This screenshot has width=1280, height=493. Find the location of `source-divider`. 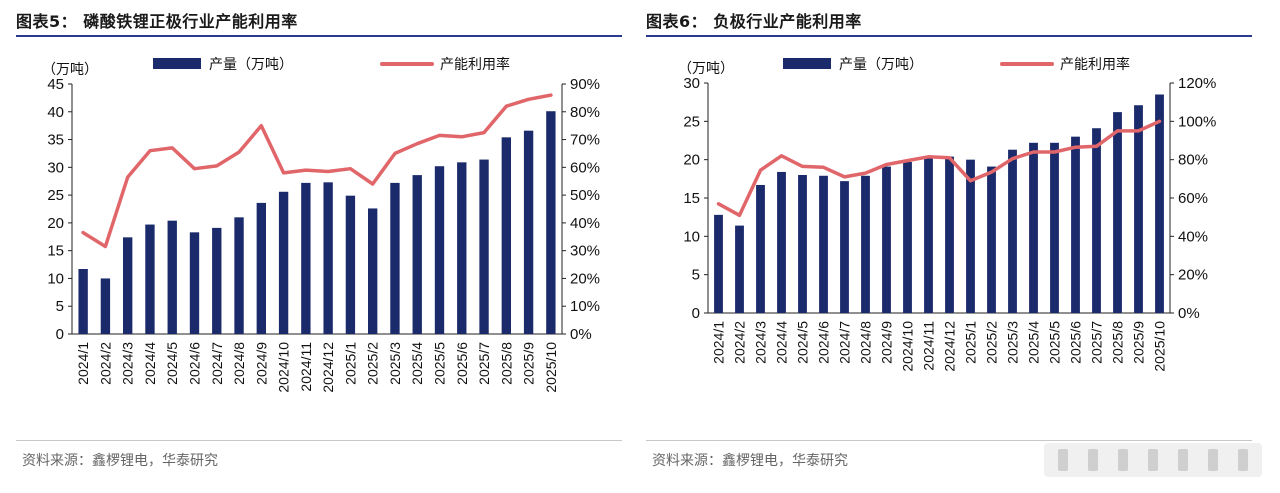

source-divider is located at coordinates (949, 440).